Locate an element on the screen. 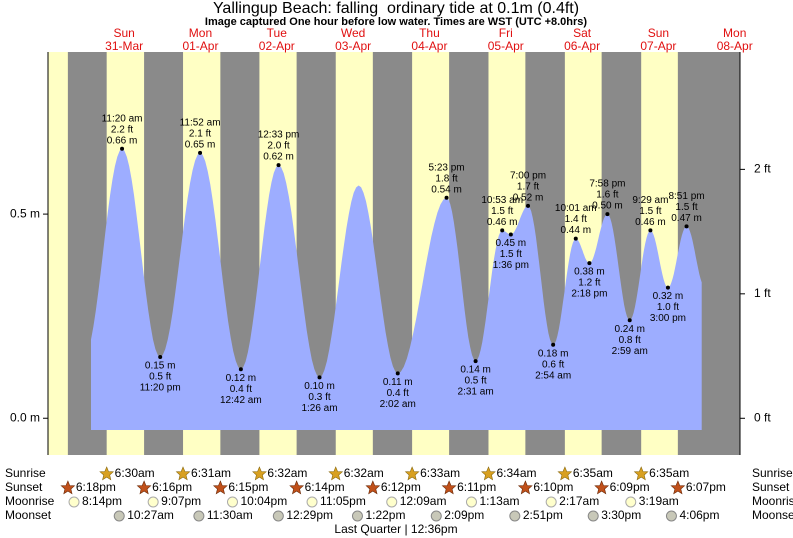 The width and height of the screenshot is (793, 538). extreme-label: 2:59 am is located at coordinates (630, 351).